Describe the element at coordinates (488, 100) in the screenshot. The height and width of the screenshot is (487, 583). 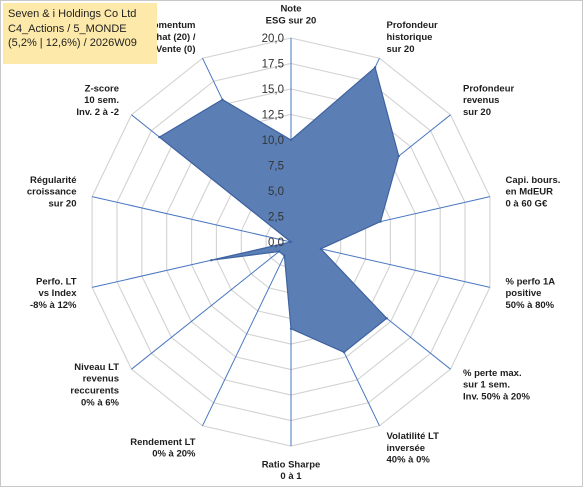
I see `axis-label: Profondeur revenus sur 20` at that location.